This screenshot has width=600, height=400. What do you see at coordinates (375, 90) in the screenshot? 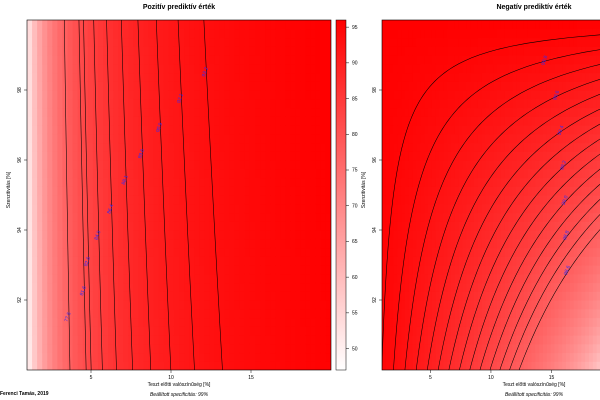
I see `npv-y-tick-label: 98` at bounding box center [375, 90].